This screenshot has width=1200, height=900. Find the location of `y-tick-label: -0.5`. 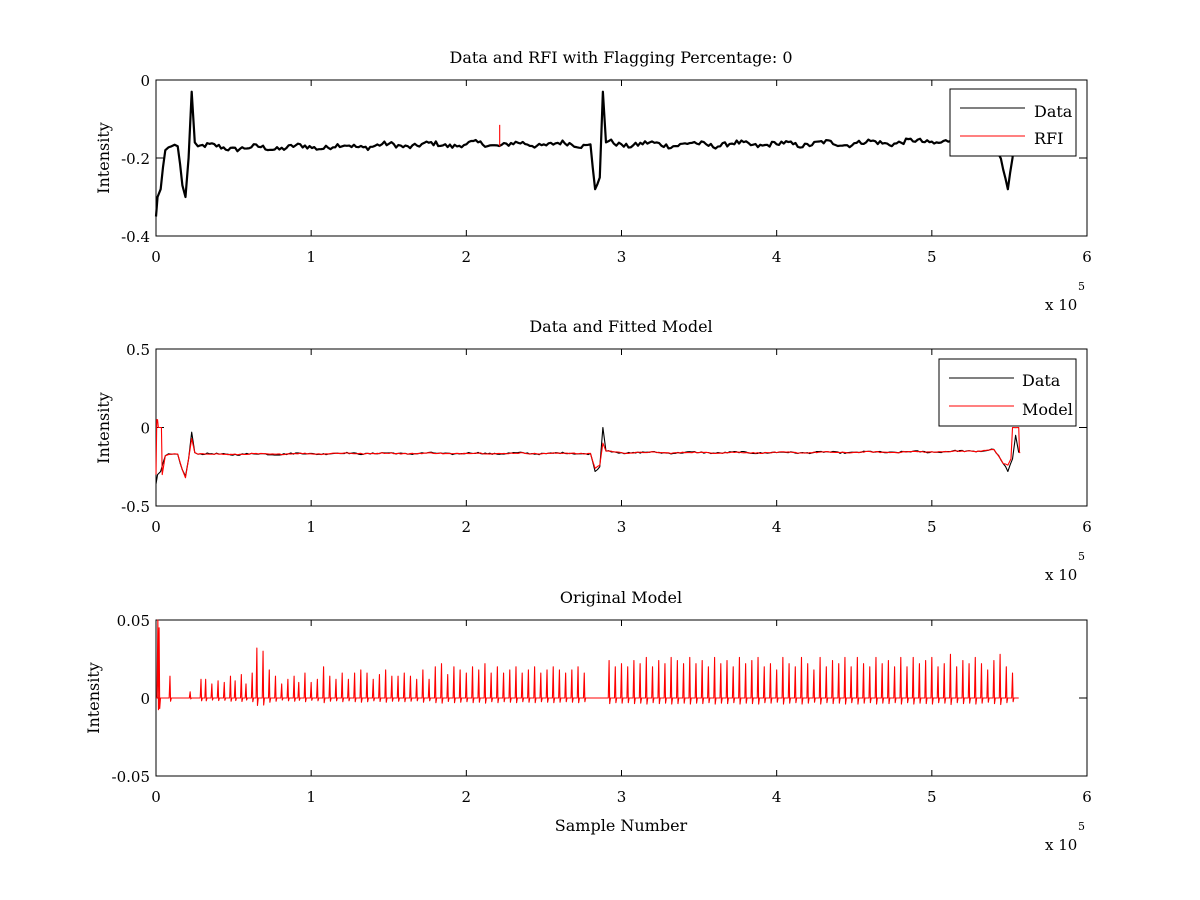

y-tick-label: -0.5 is located at coordinates (135, 507).